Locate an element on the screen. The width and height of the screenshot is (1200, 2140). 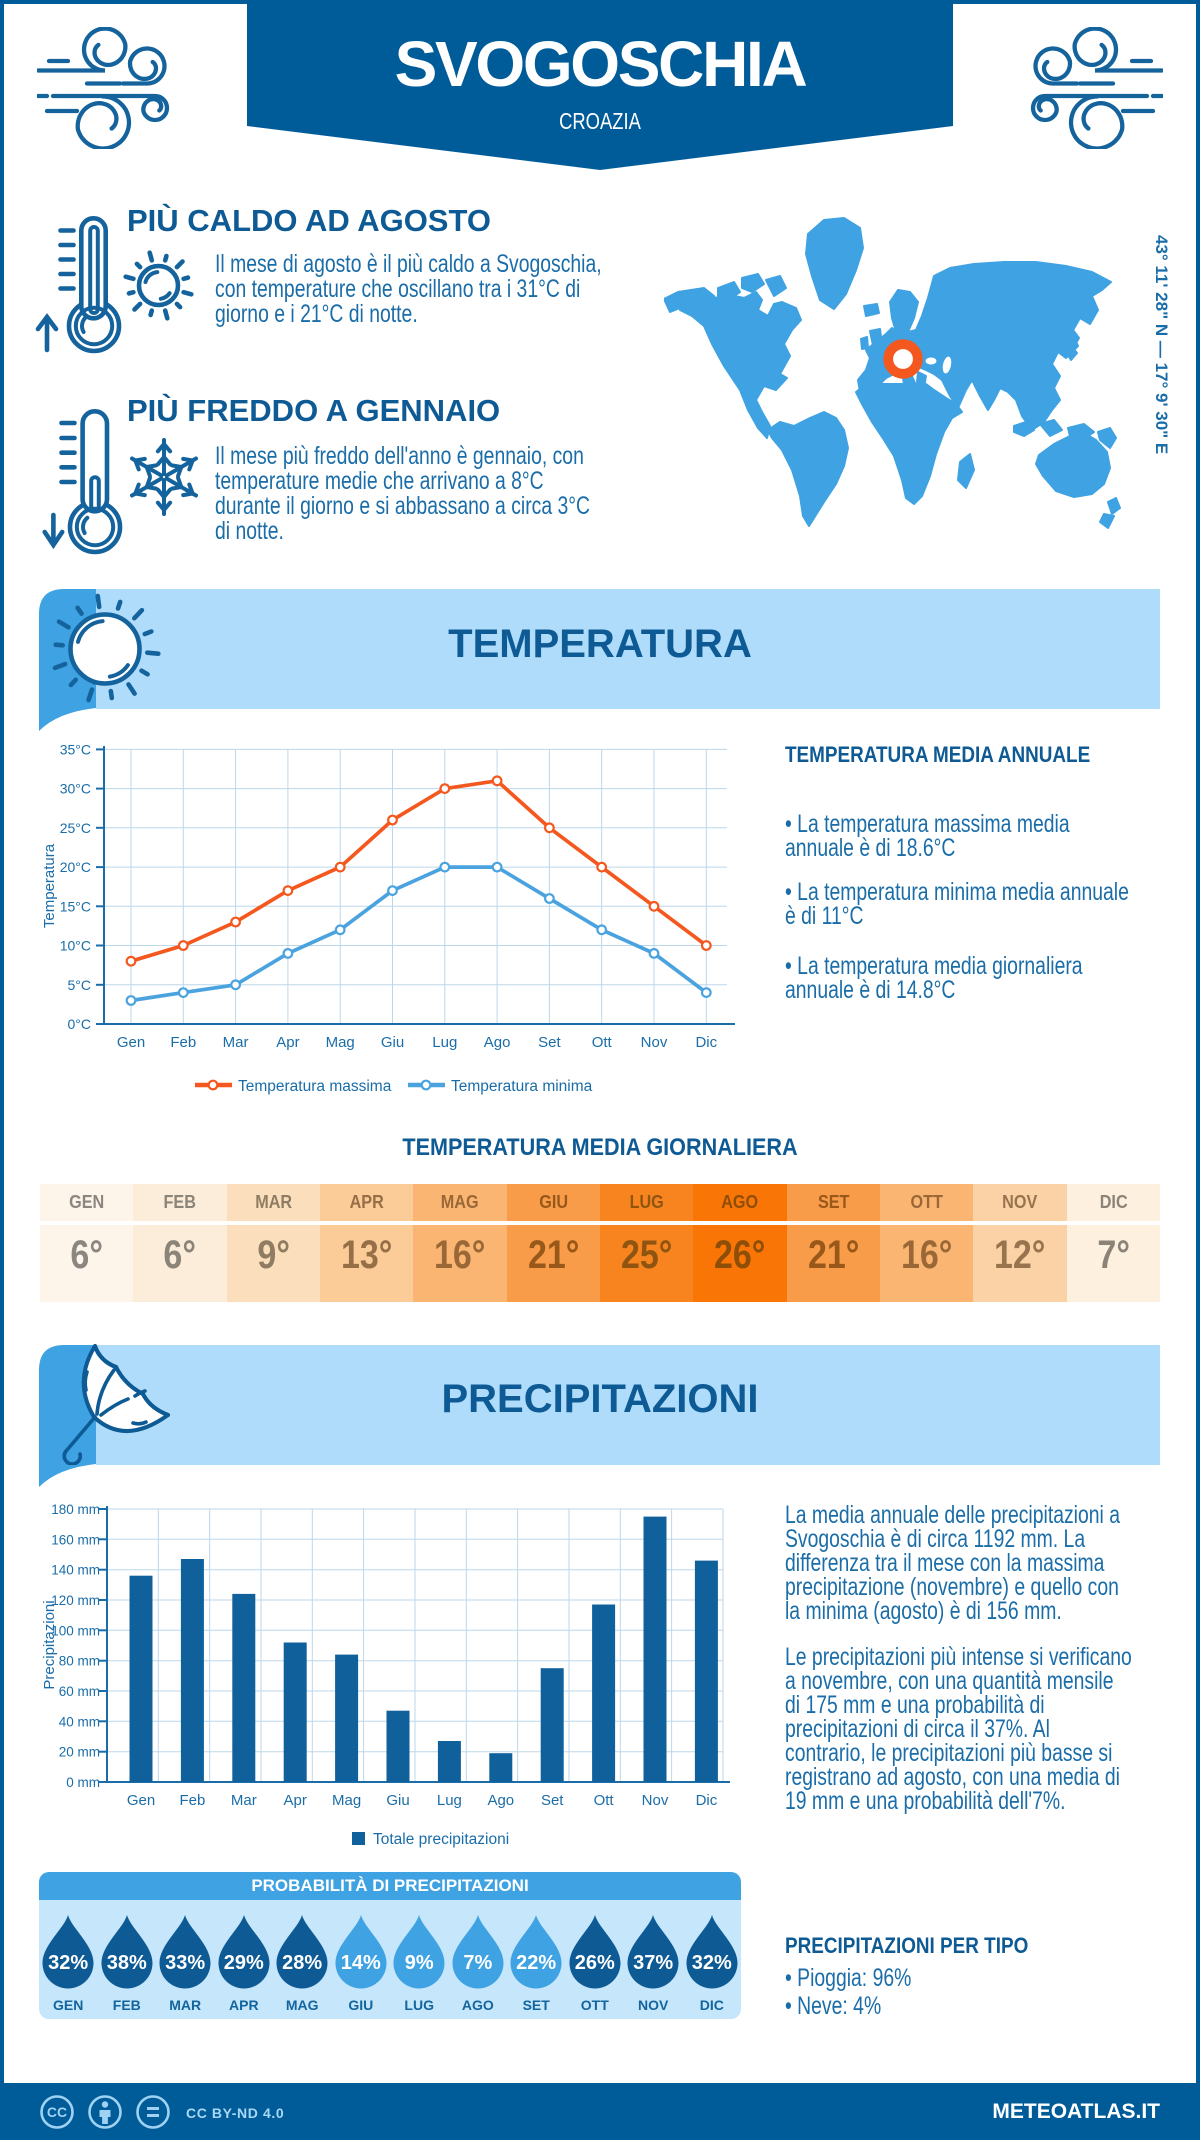
svg-text: 10°C is located at coordinates (75, 946).